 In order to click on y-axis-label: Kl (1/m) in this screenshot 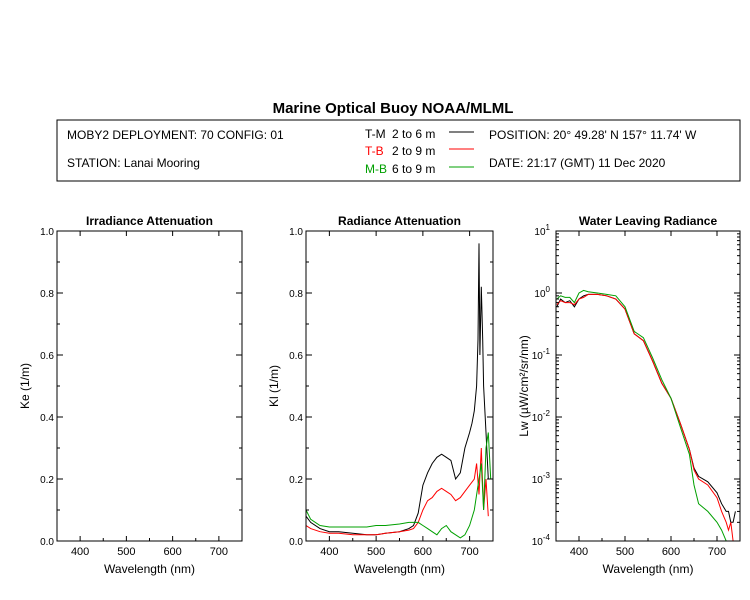, I will do `click(274, 386)`.